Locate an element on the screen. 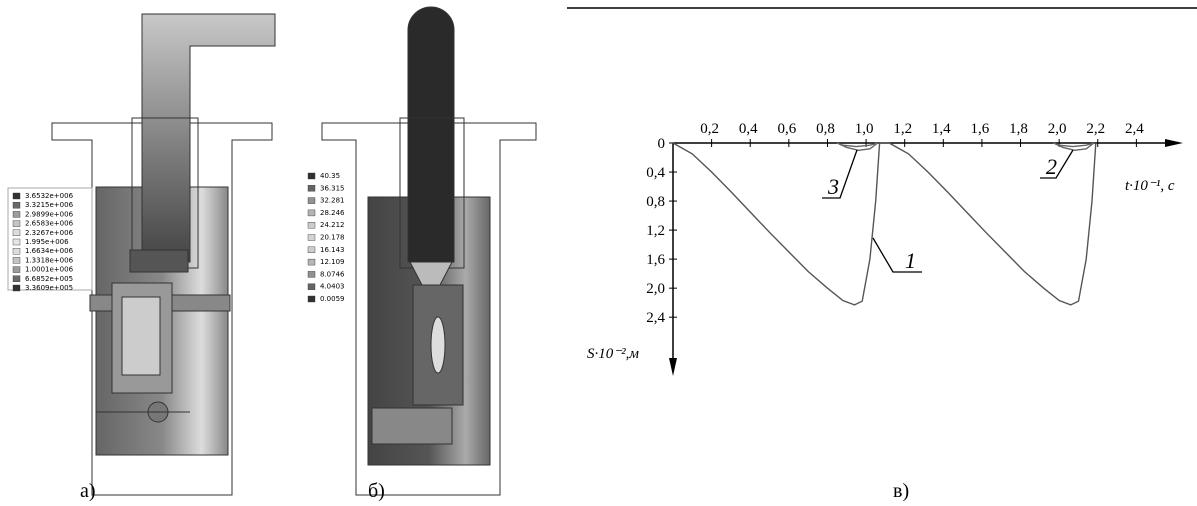  x-tick-label: 0,4 is located at coordinates (748, 129).